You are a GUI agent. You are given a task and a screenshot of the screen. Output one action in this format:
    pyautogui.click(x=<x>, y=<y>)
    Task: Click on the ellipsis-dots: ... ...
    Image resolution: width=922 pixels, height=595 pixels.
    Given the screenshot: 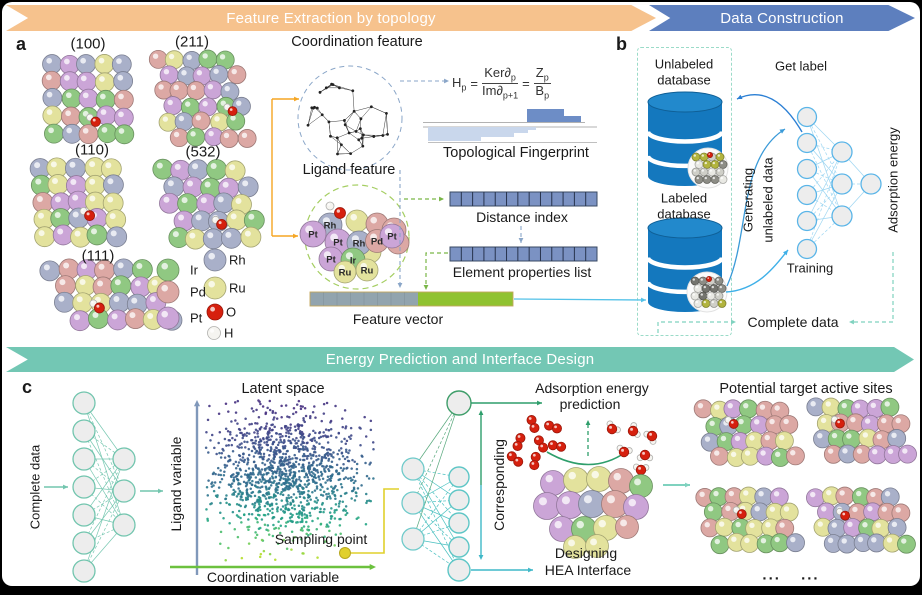 What is the action you would take?
    pyautogui.click(x=791, y=575)
    